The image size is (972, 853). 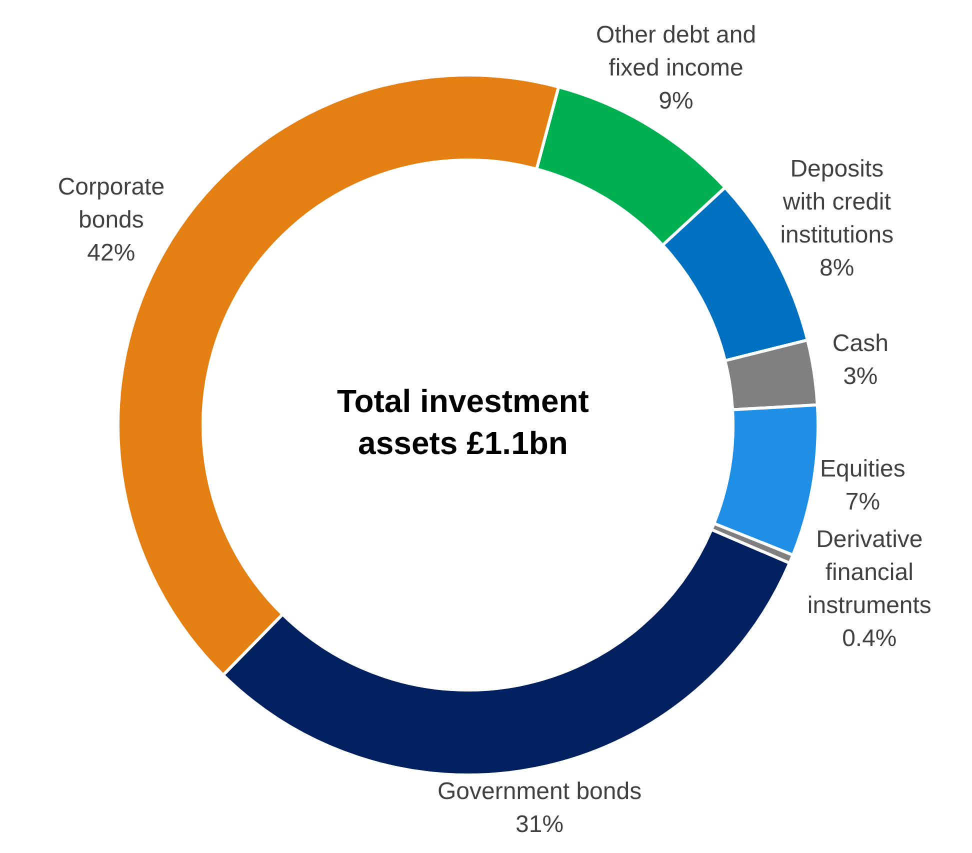 I want to click on slice-label: Other debt and fixed income, so click(x=676, y=50).